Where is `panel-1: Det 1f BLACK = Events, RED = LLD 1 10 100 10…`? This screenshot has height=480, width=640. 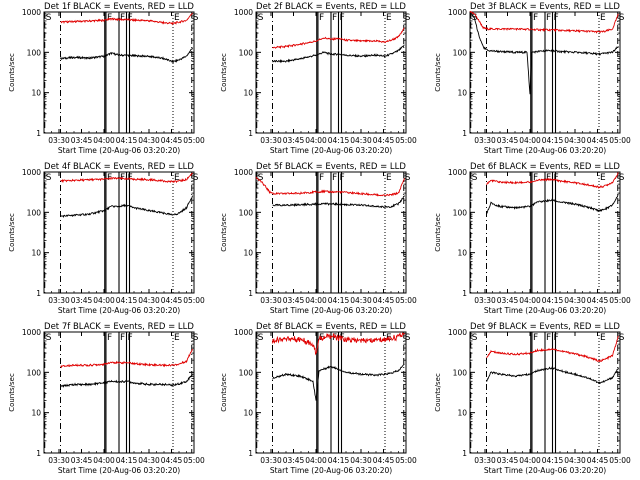 panel-1: Det 1f BLACK = Events, RED = LLD 1 10 100 10… is located at coordinates (106, 78).